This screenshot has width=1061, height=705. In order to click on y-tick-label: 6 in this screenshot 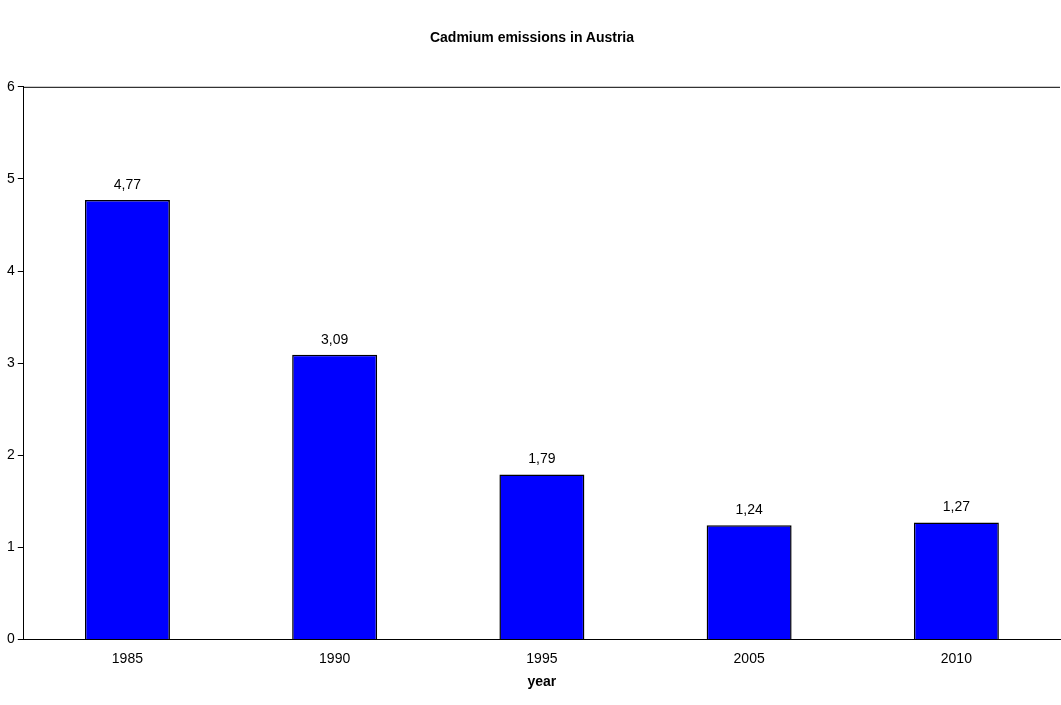, I will do `click(10, 85)`.